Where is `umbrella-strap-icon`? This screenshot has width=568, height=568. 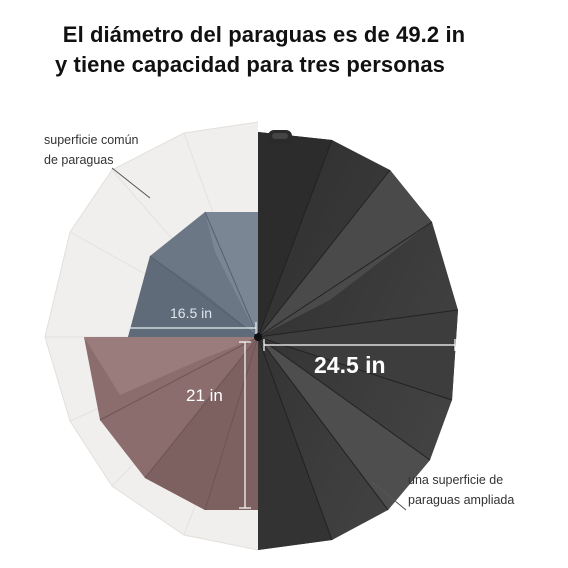 umbrella-strap-icon is located at coordinates (280, 137).